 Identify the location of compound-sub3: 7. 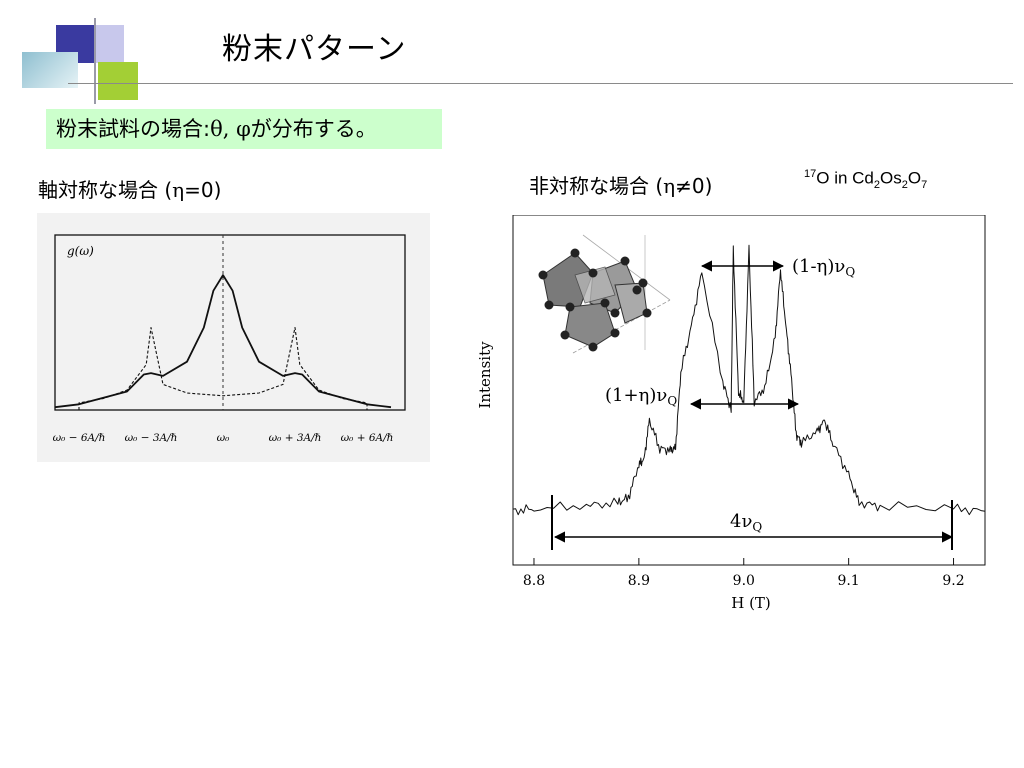
(924, 185).